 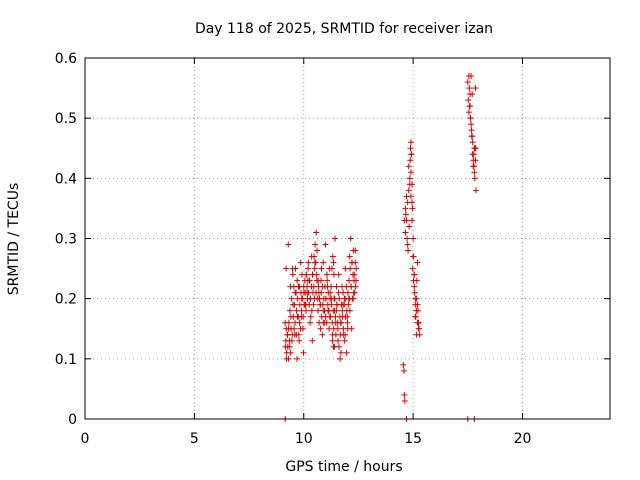 What do you see at coordinates (72, 420) in the screenshot?
I see `y-tick-label: 0` at bounding box center [72, 420].